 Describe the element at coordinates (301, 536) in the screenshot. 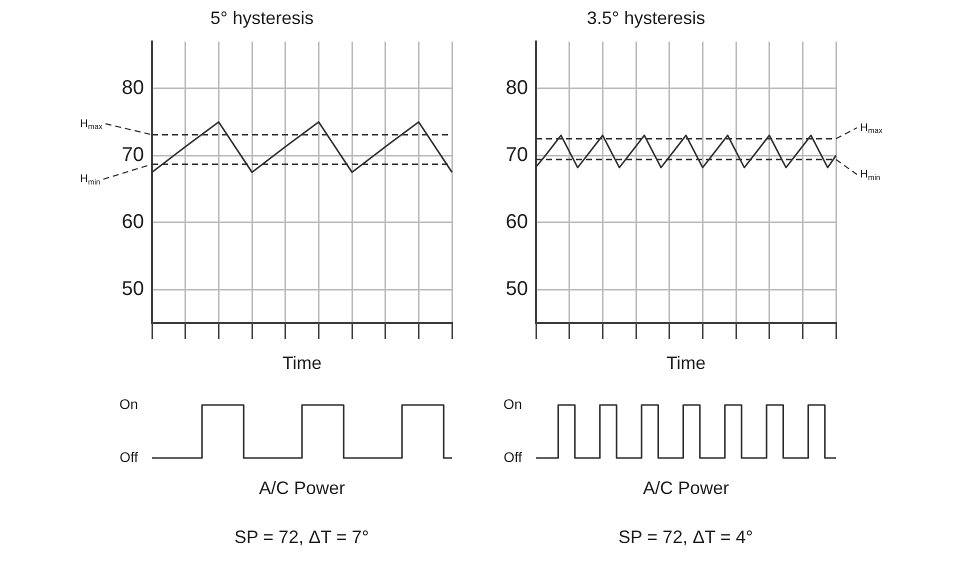

I see `text: SP = 72, ΔT = 7°` at that location.